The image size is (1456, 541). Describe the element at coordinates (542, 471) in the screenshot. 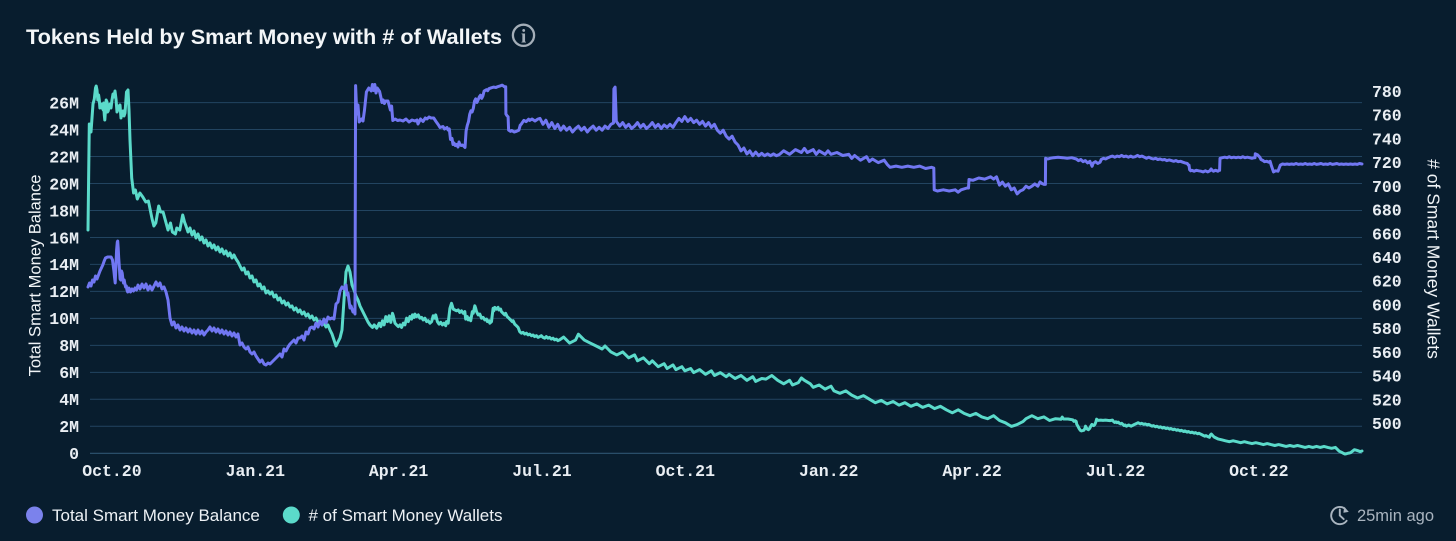

I see `svg-text: Jul.21` at that location.